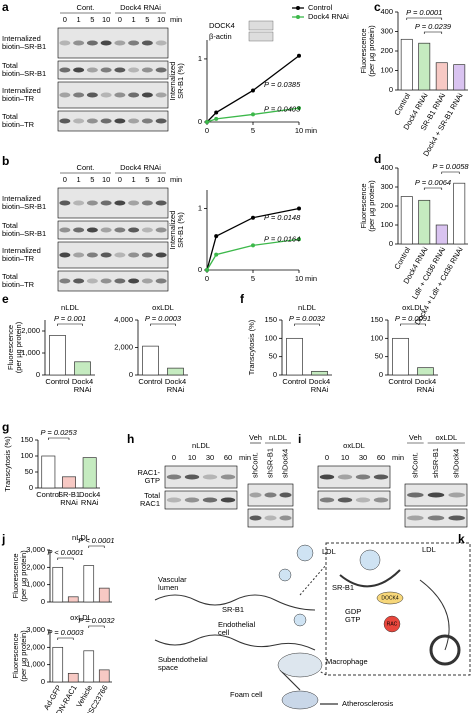  What do you see at coordinates (377, 159) in the screenshot?
I see `panel-letter: d` at bounding box center [377, 159].